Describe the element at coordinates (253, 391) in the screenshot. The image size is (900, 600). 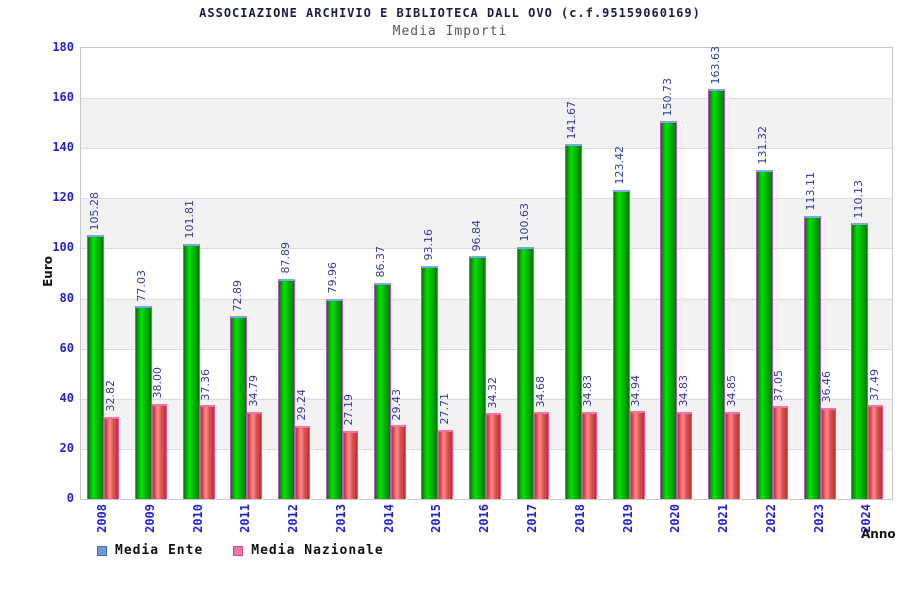
I see `value-label-naz-2011: 34.79` at that location.